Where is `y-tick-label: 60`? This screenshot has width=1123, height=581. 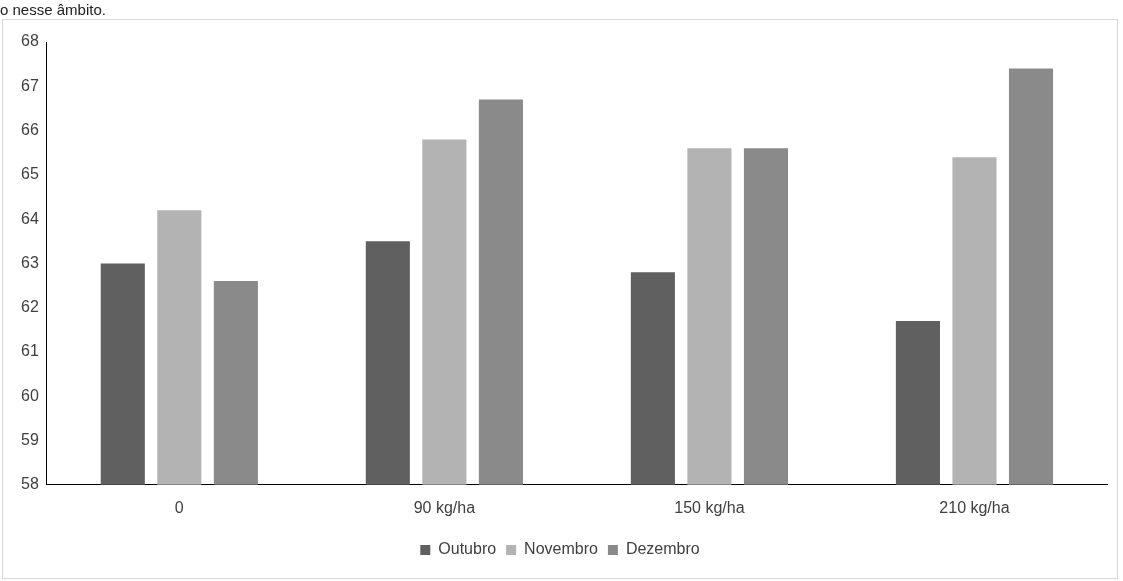
y-tick-label: 60 is located at coordinates (30, 395).